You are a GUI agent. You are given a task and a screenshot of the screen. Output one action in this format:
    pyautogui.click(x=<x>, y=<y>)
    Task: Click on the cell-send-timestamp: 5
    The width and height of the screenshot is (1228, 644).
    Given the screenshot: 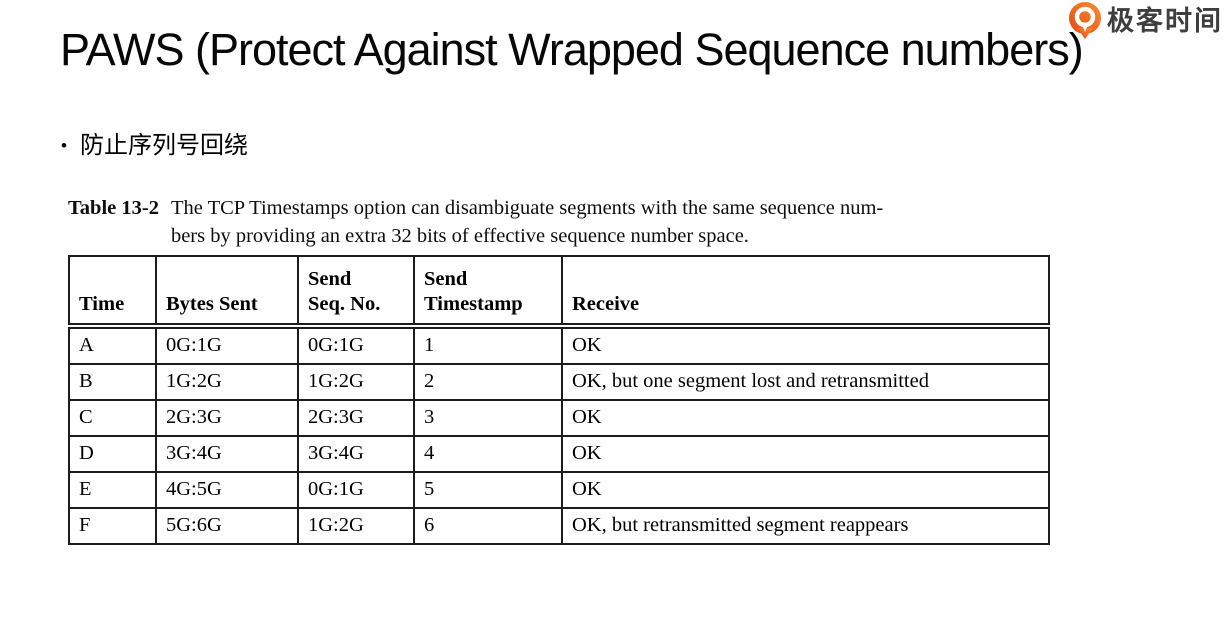 What is the action you would take?
    pyautogui.click(x=488, y=490)
    